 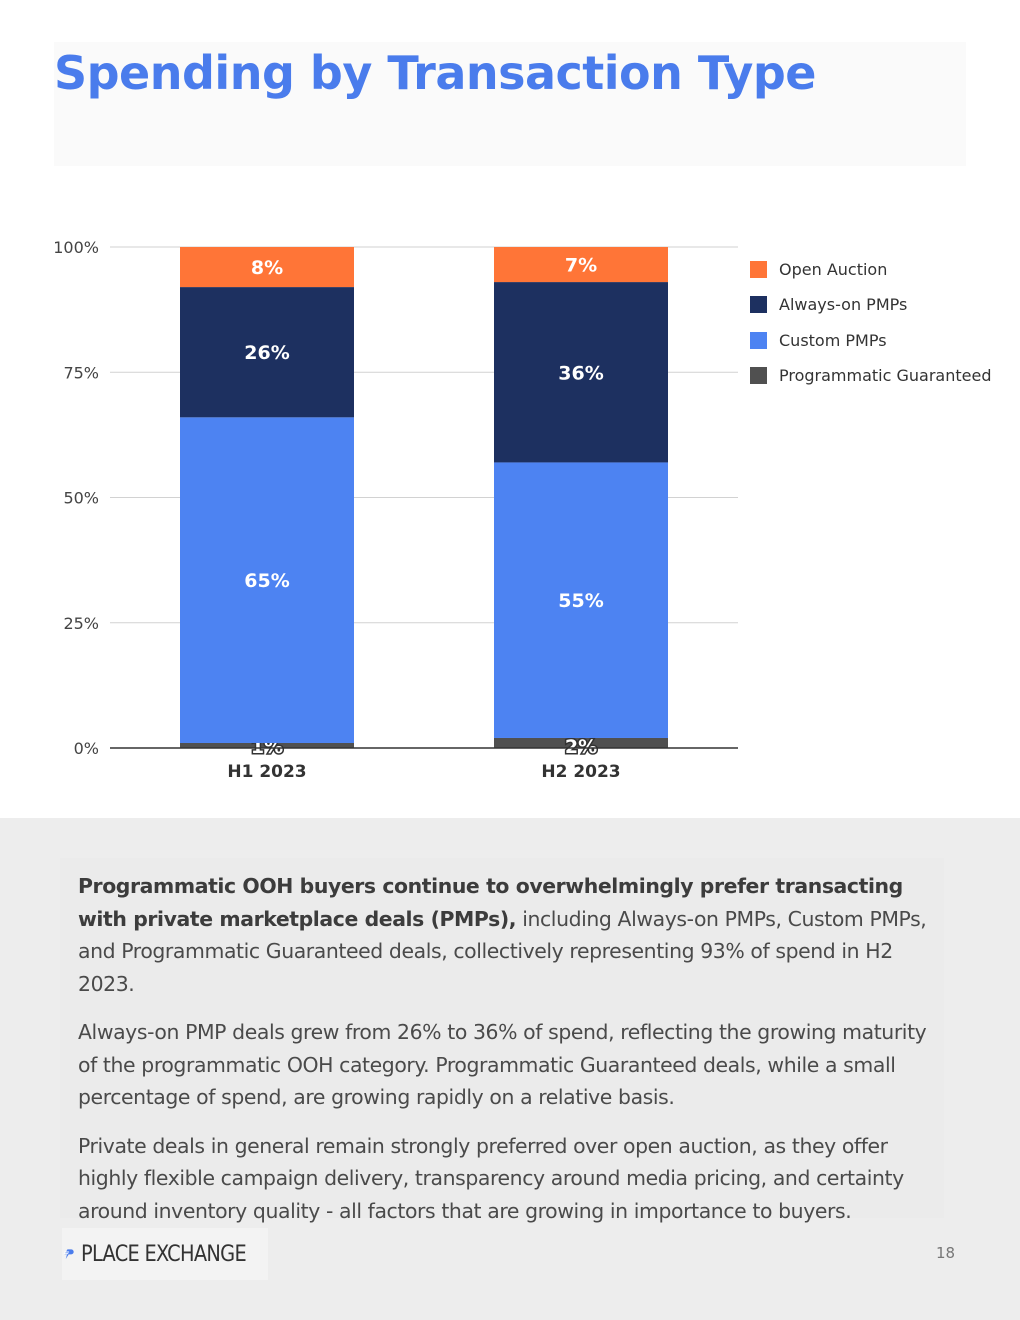 I want to click on place-exchange-logo-icon, so click(x=68, y=1254).